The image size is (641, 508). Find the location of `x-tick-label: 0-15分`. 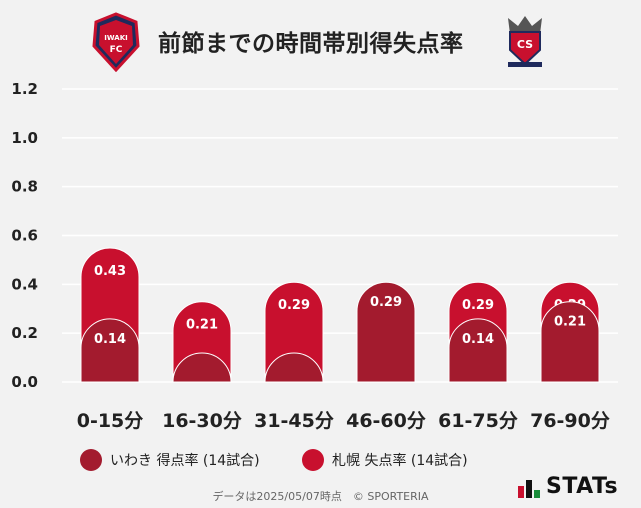

x-tick-label: 0-15分 is located at coordinates (110, 421).